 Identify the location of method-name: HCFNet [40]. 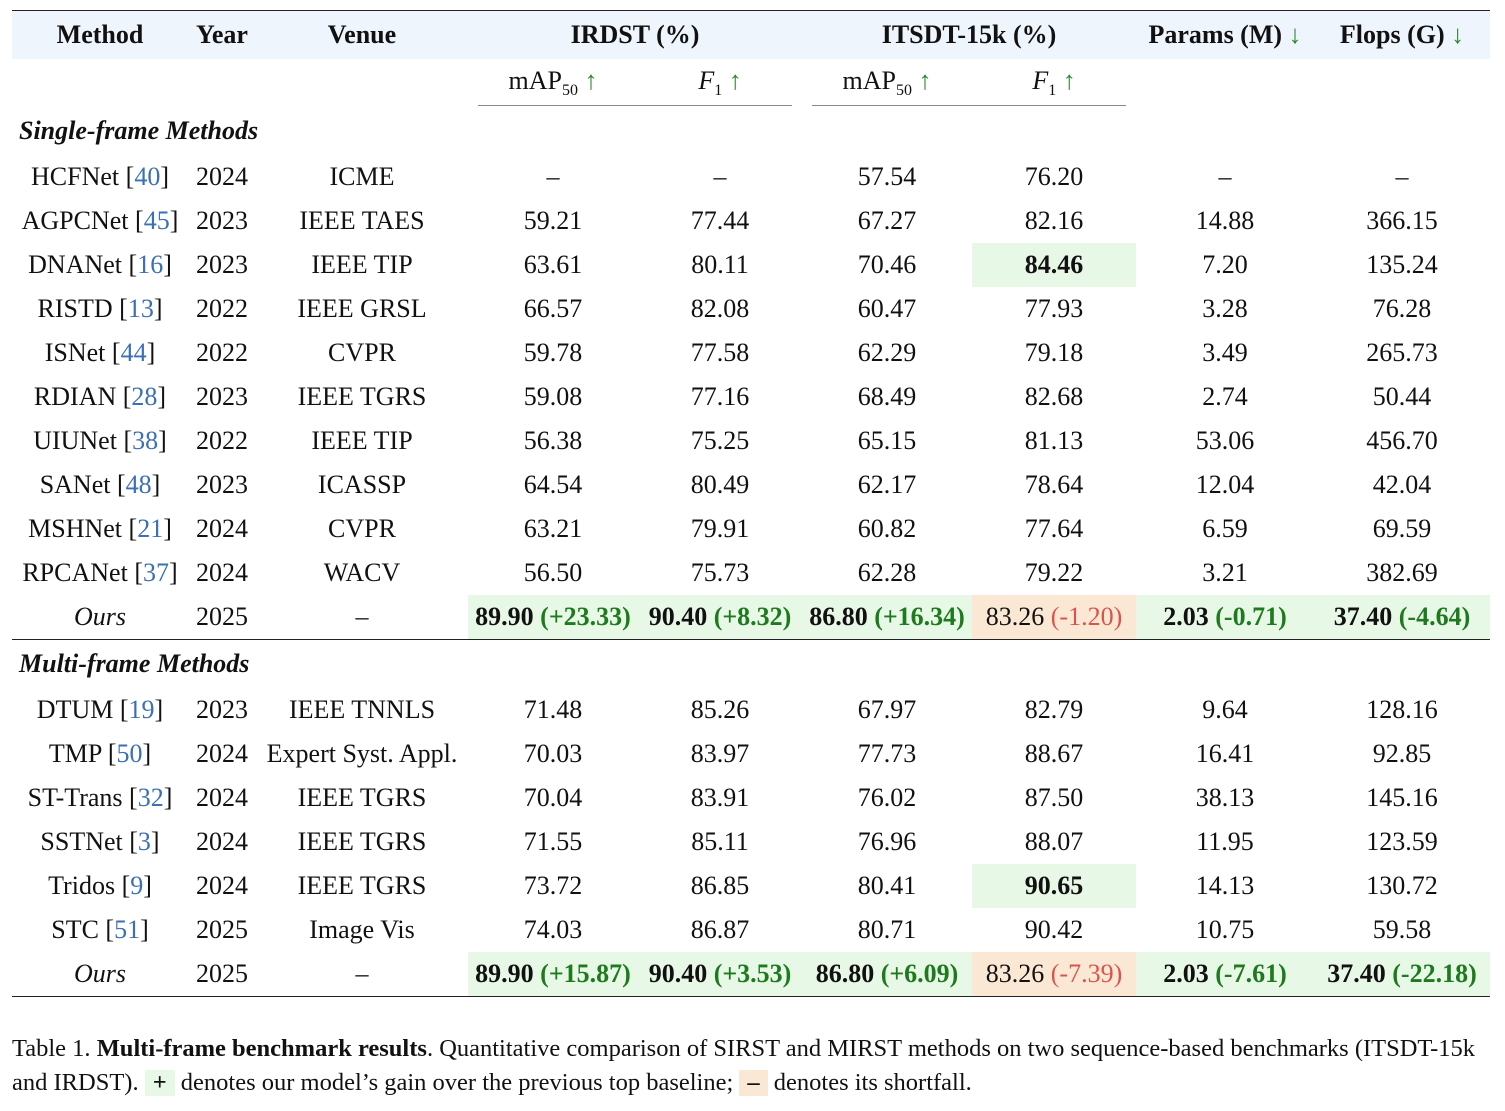
(100, 176).